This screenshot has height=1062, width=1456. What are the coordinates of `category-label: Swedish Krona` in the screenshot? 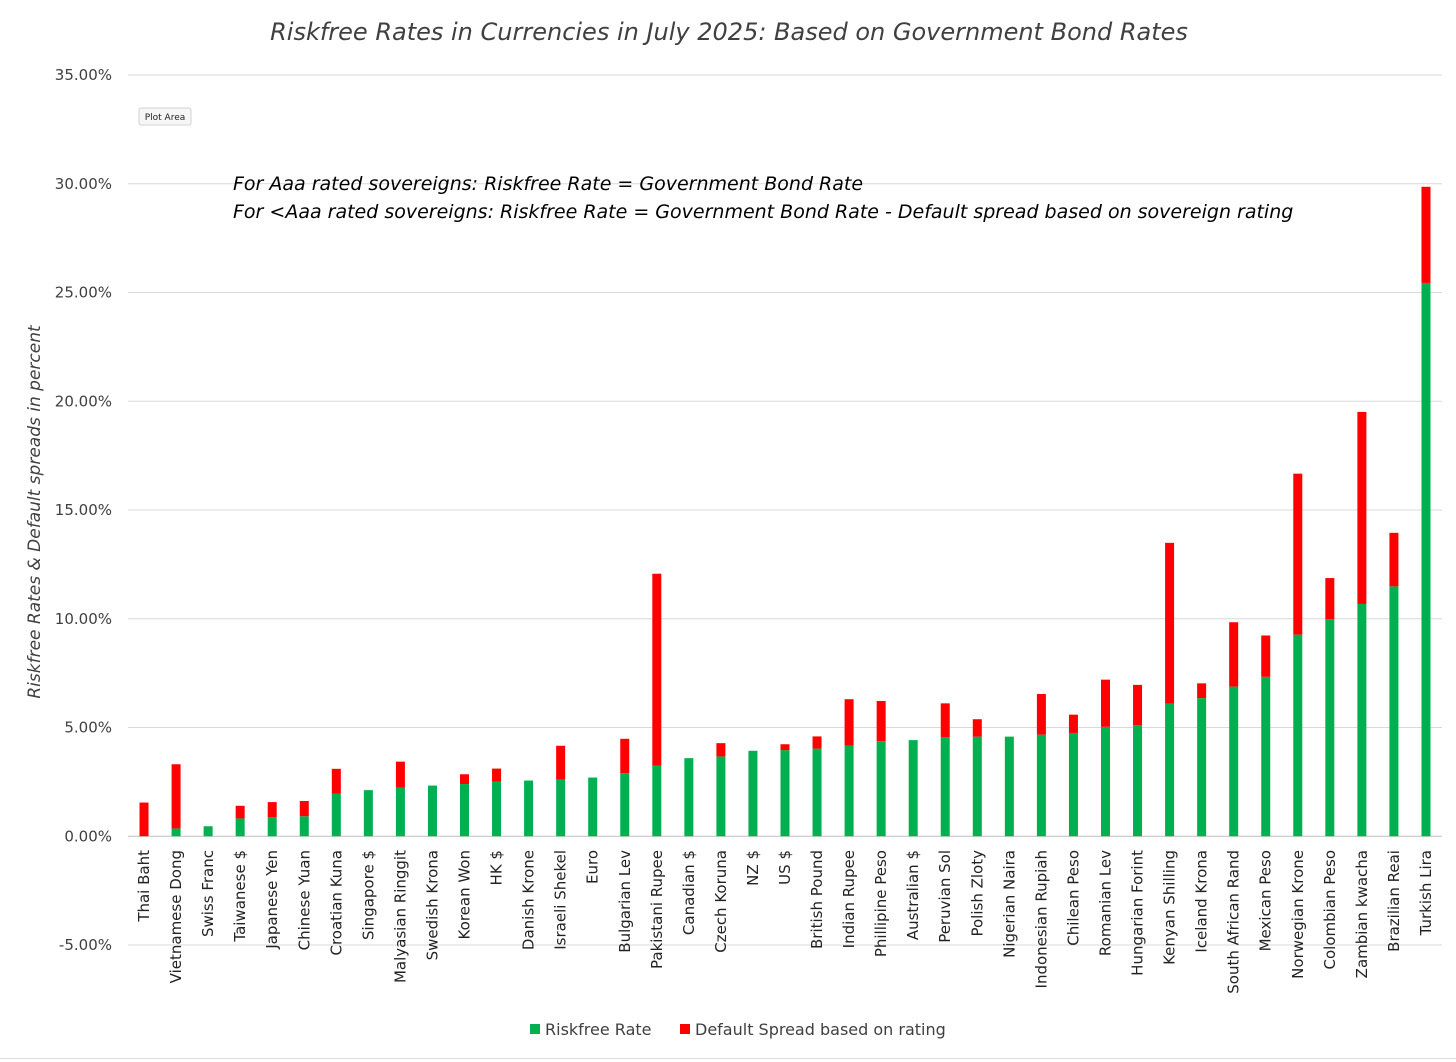 It's located at (432, 905).